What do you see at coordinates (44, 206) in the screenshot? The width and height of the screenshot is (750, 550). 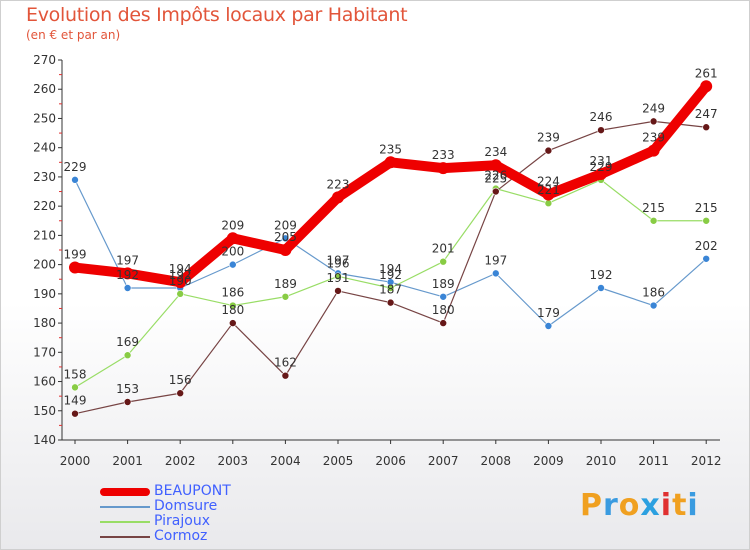 I see `y-tick-label: 220` at bounding box center [44, 206].